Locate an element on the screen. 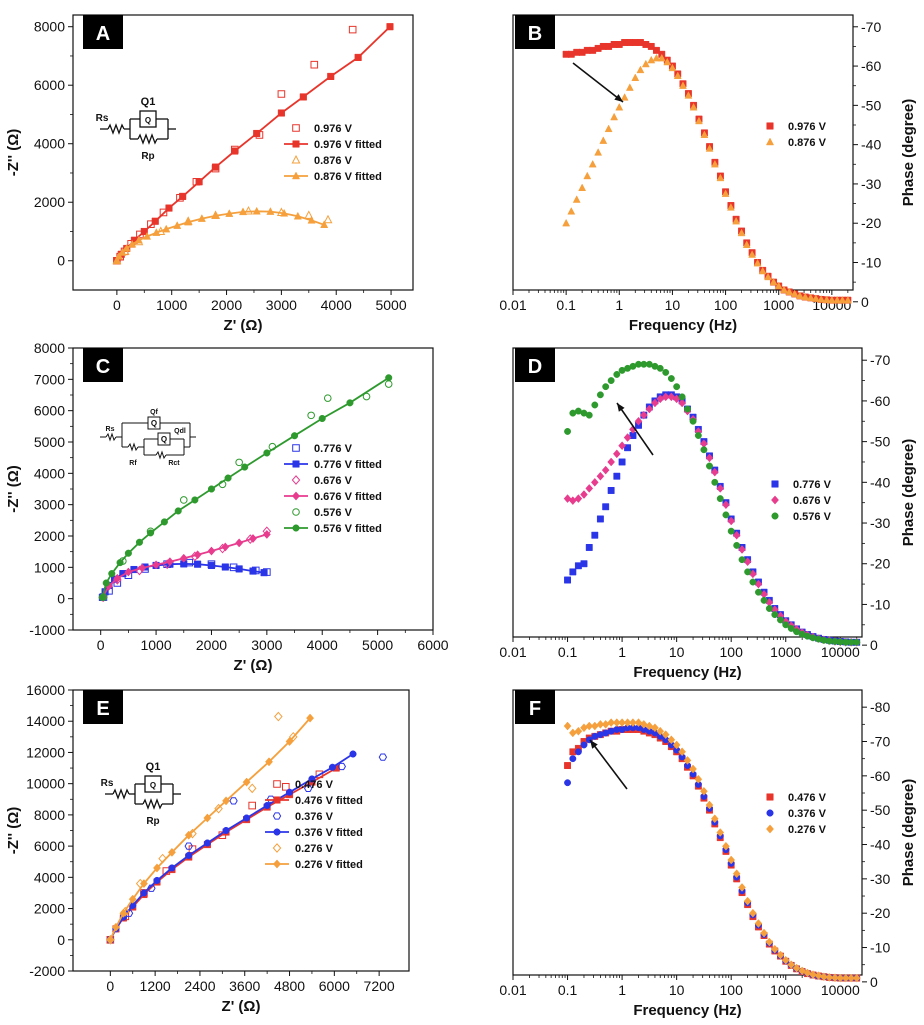 Image resolution: width=924 pixels, height=1025 pixels. x-tick-label: 3000 is located at coordinates (266, 645).